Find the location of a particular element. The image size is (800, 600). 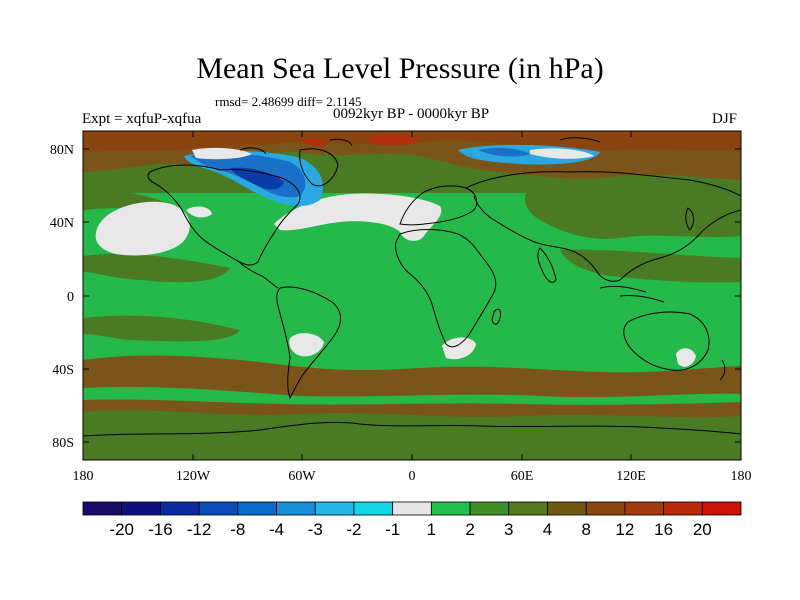

coast-central-america is located at coordinates (257, 274).